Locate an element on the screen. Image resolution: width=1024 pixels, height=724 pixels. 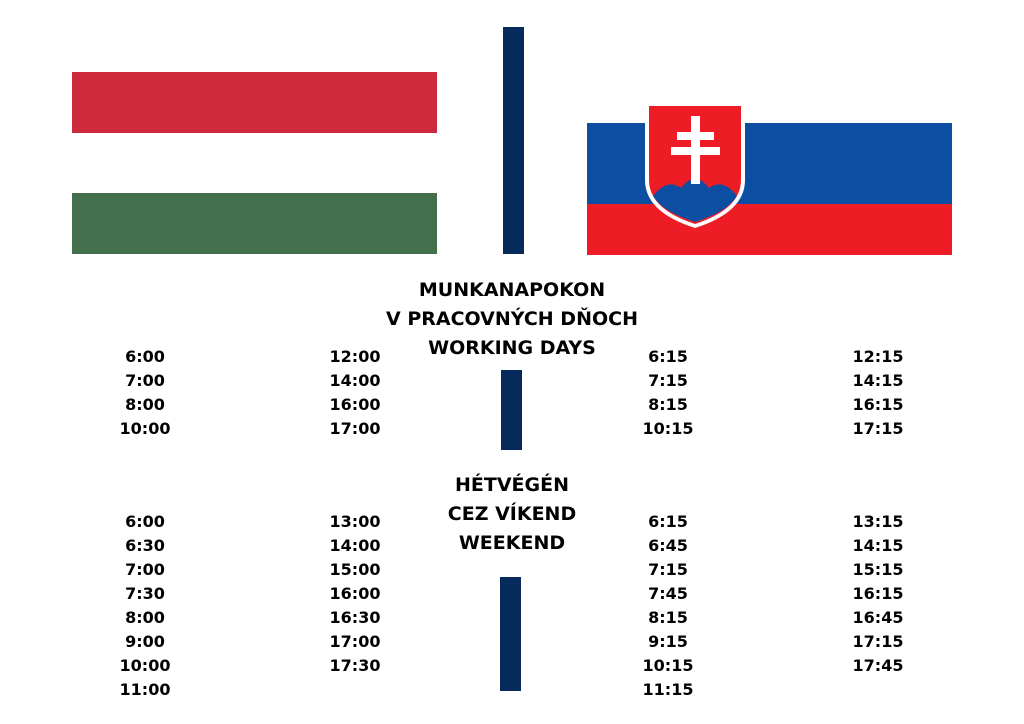
time-column: 12:15 14:15 16:15 17:15 is located at coordinates (878, 393).